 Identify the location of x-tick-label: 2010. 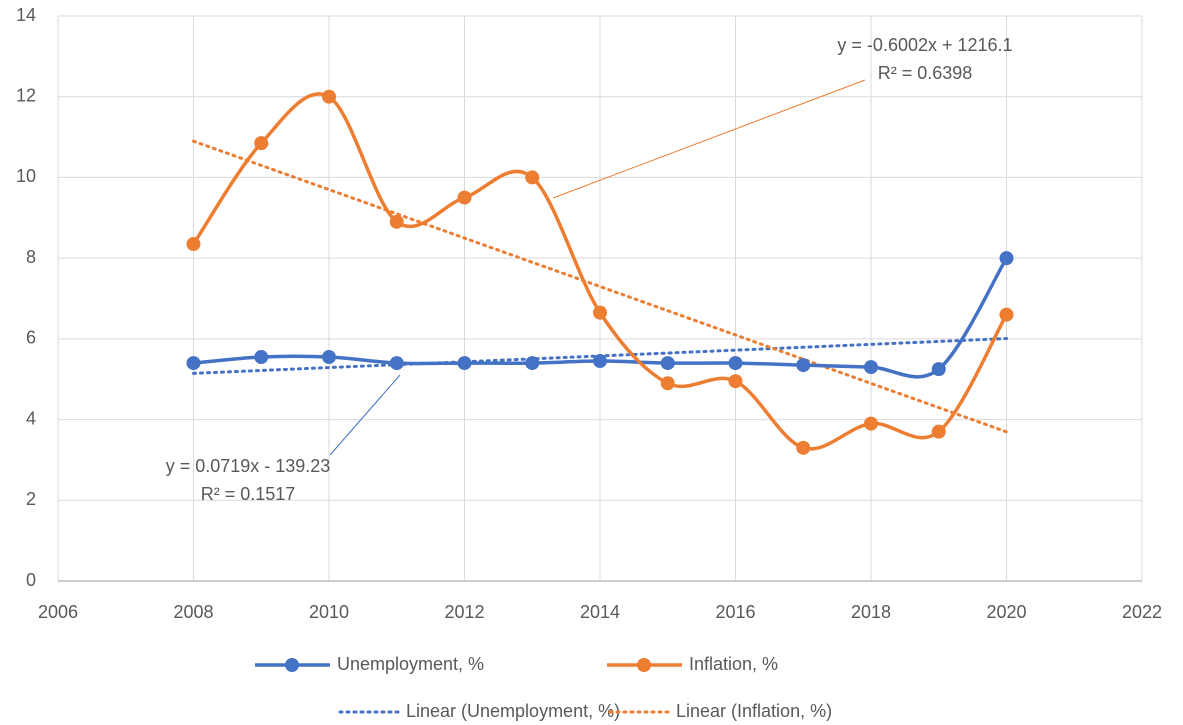
(329, 612).